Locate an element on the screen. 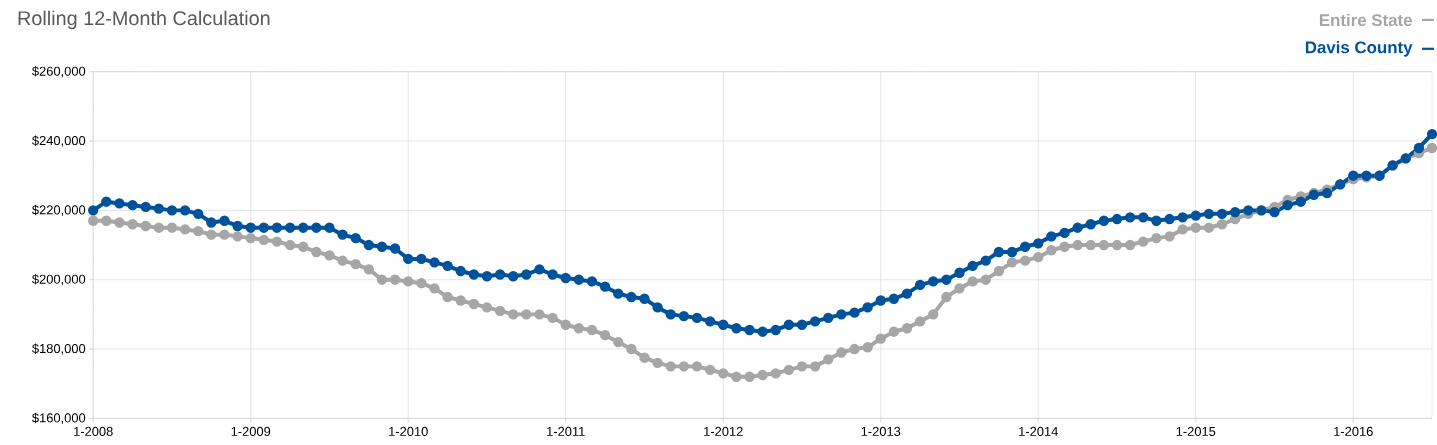 This screenshot has width=1437, height=445. x-tick-label: 1-2016 is located at coordinates (1353, 431).